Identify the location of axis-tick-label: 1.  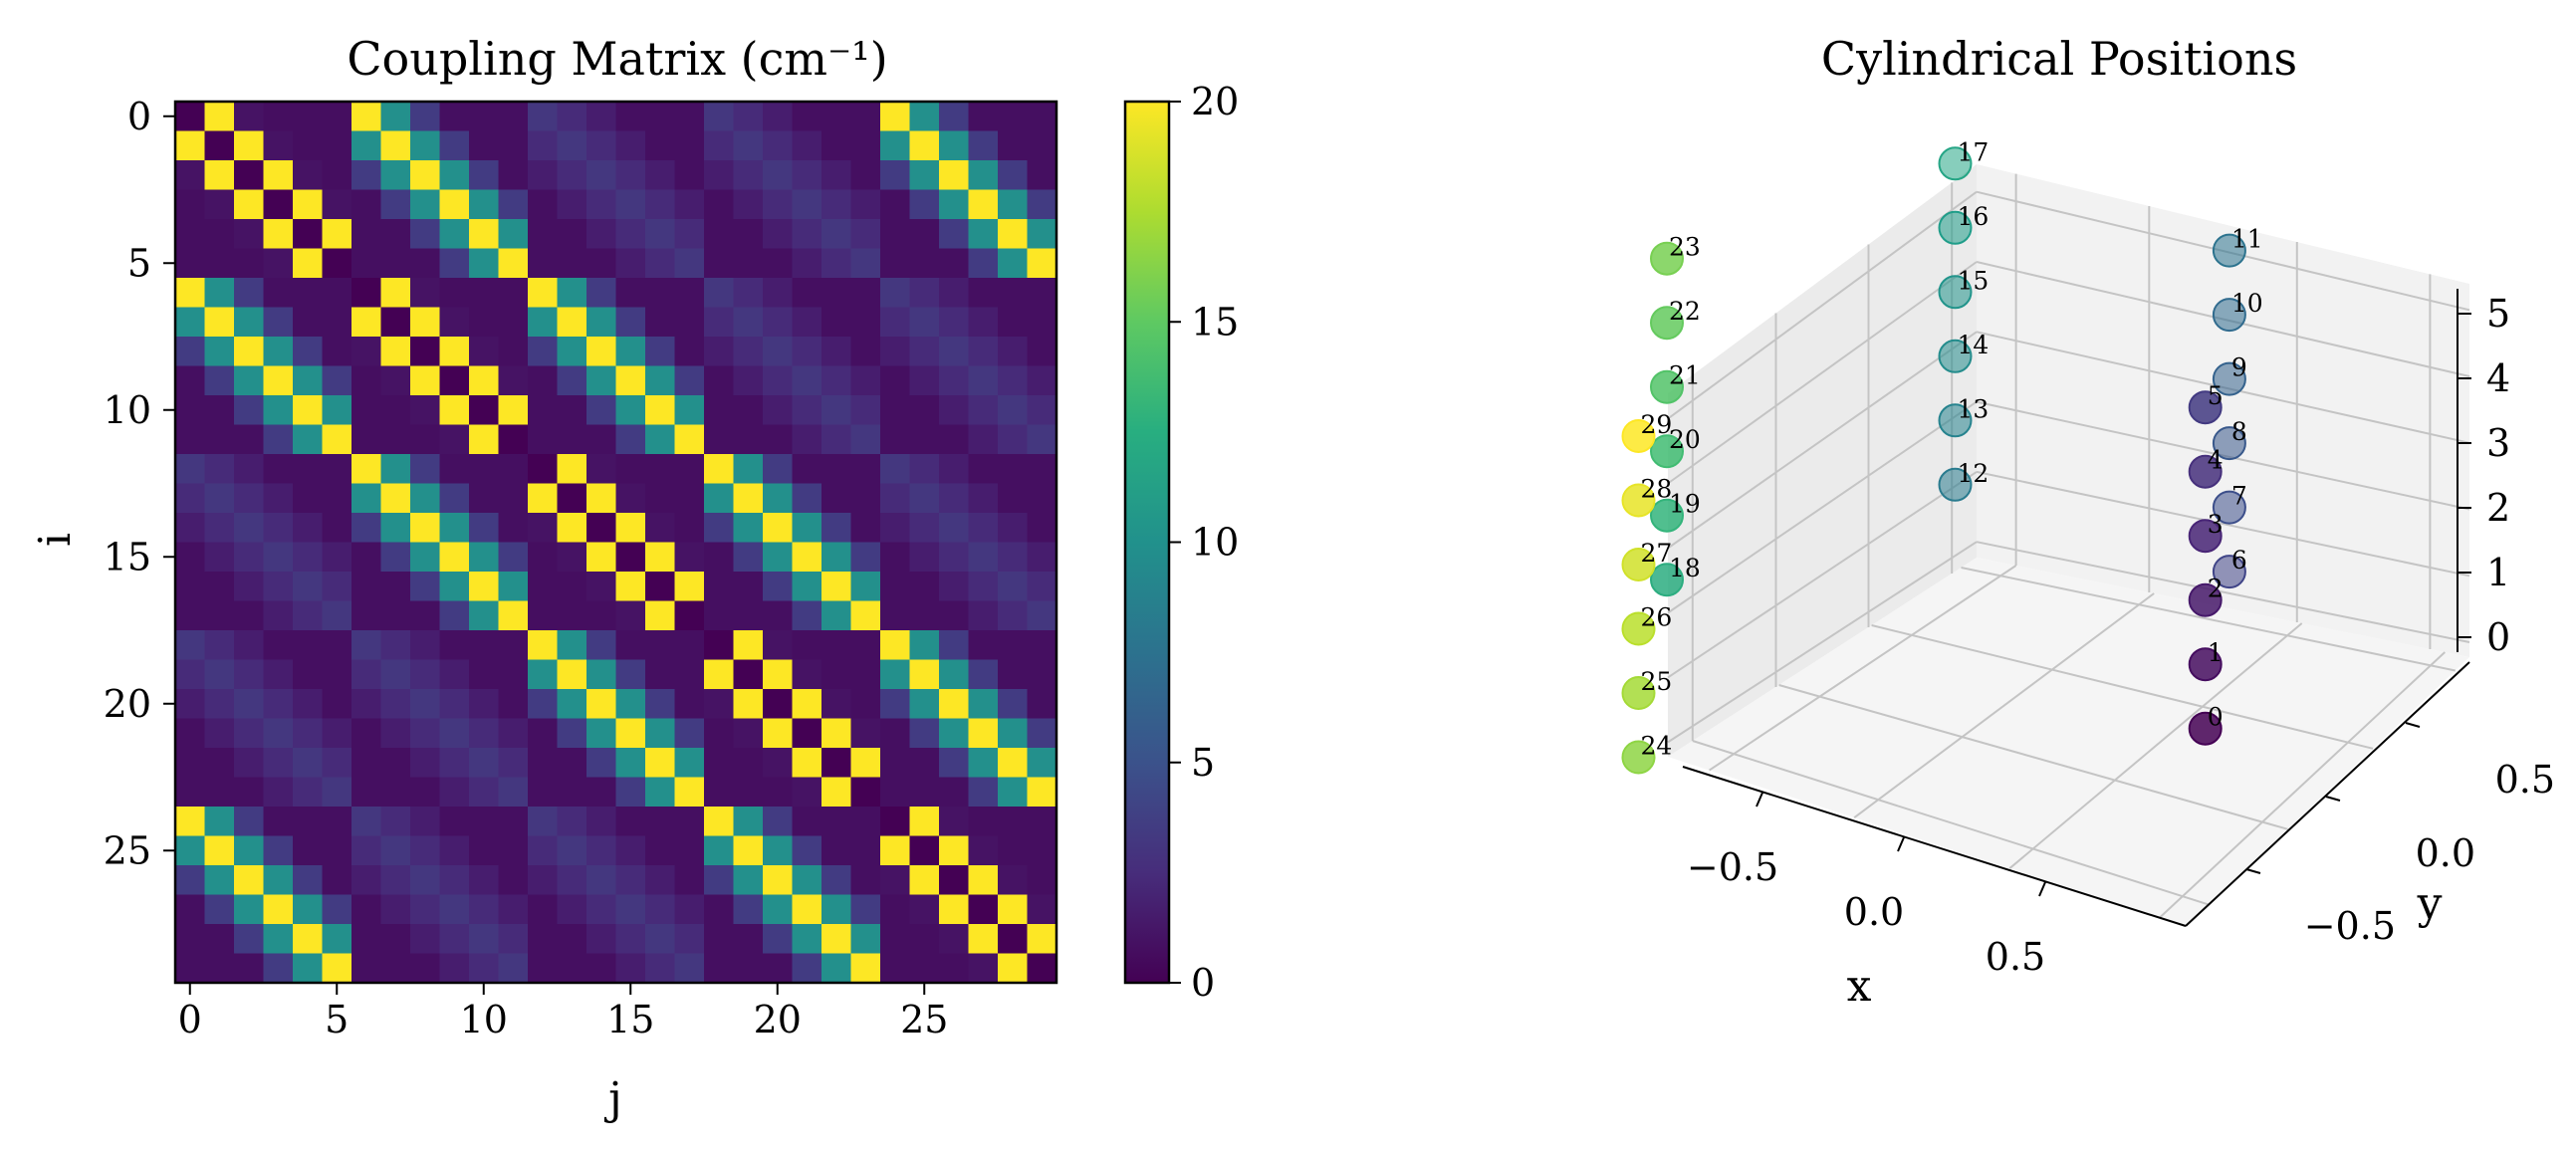
(2498, 572).